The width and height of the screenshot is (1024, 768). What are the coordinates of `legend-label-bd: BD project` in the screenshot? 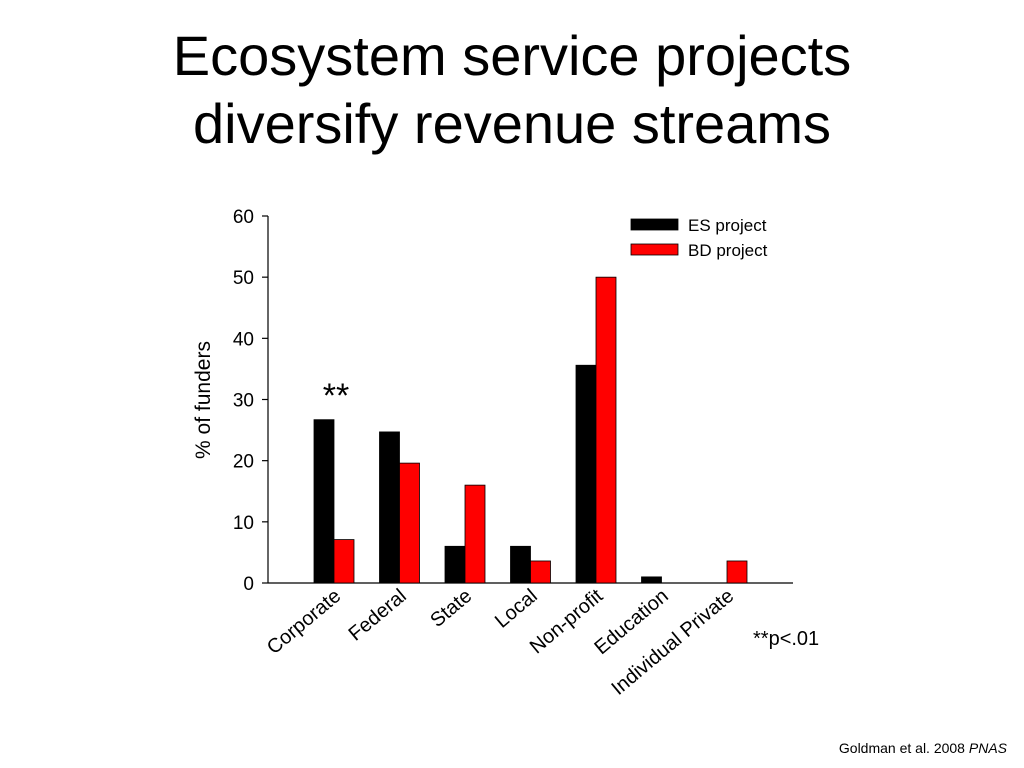 It's located at (728, 250).